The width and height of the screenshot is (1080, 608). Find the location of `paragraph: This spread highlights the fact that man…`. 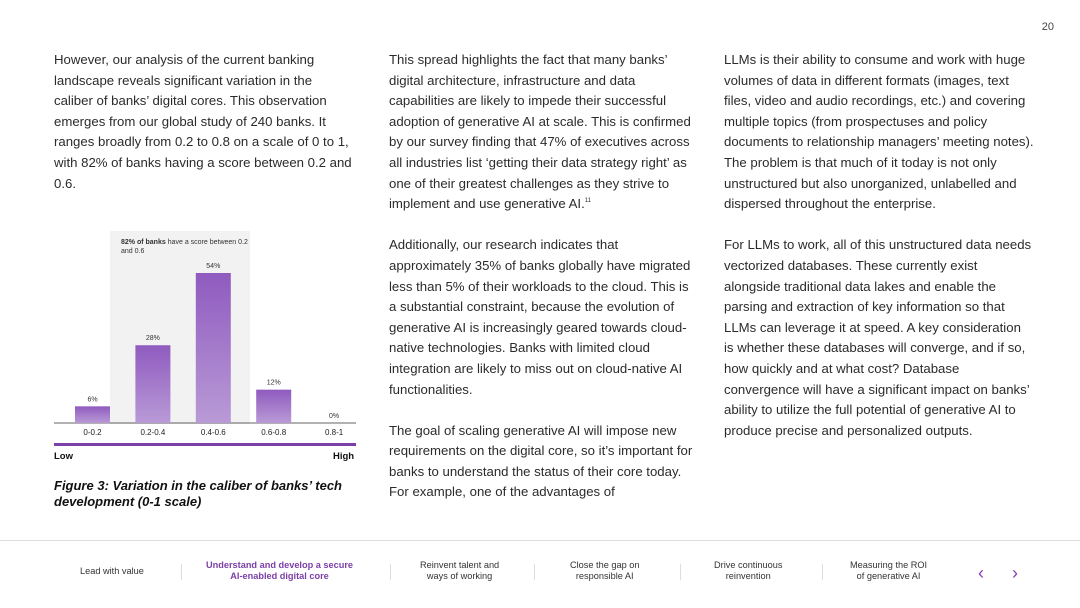

paragraph: This spread highlights the fact that man… is located at coordinates (541, 132).